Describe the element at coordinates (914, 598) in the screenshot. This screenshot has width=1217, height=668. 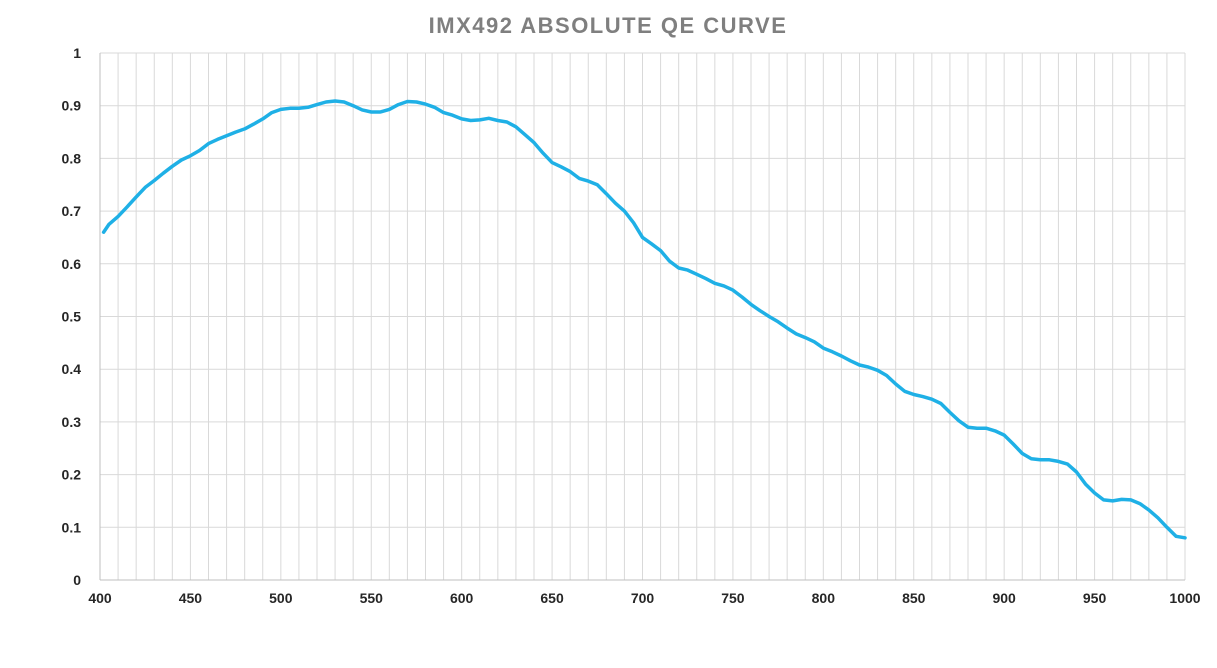
I see `x-tick-label: 850` at that location.